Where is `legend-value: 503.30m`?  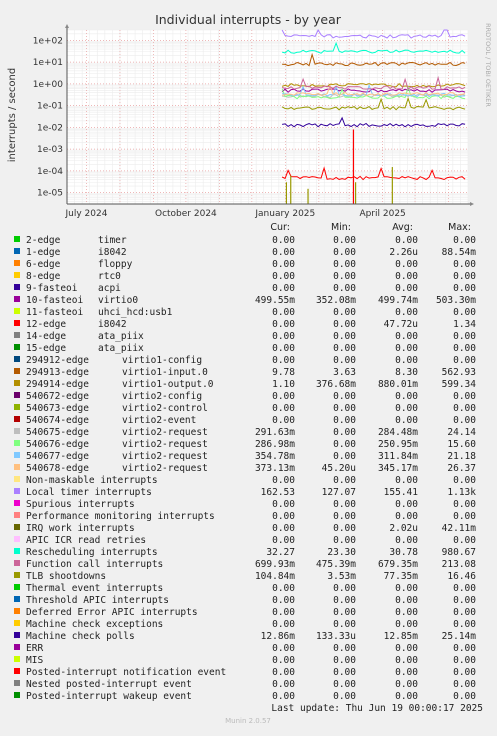 legend-value: 503.30m is located at coordinates (456, 300).